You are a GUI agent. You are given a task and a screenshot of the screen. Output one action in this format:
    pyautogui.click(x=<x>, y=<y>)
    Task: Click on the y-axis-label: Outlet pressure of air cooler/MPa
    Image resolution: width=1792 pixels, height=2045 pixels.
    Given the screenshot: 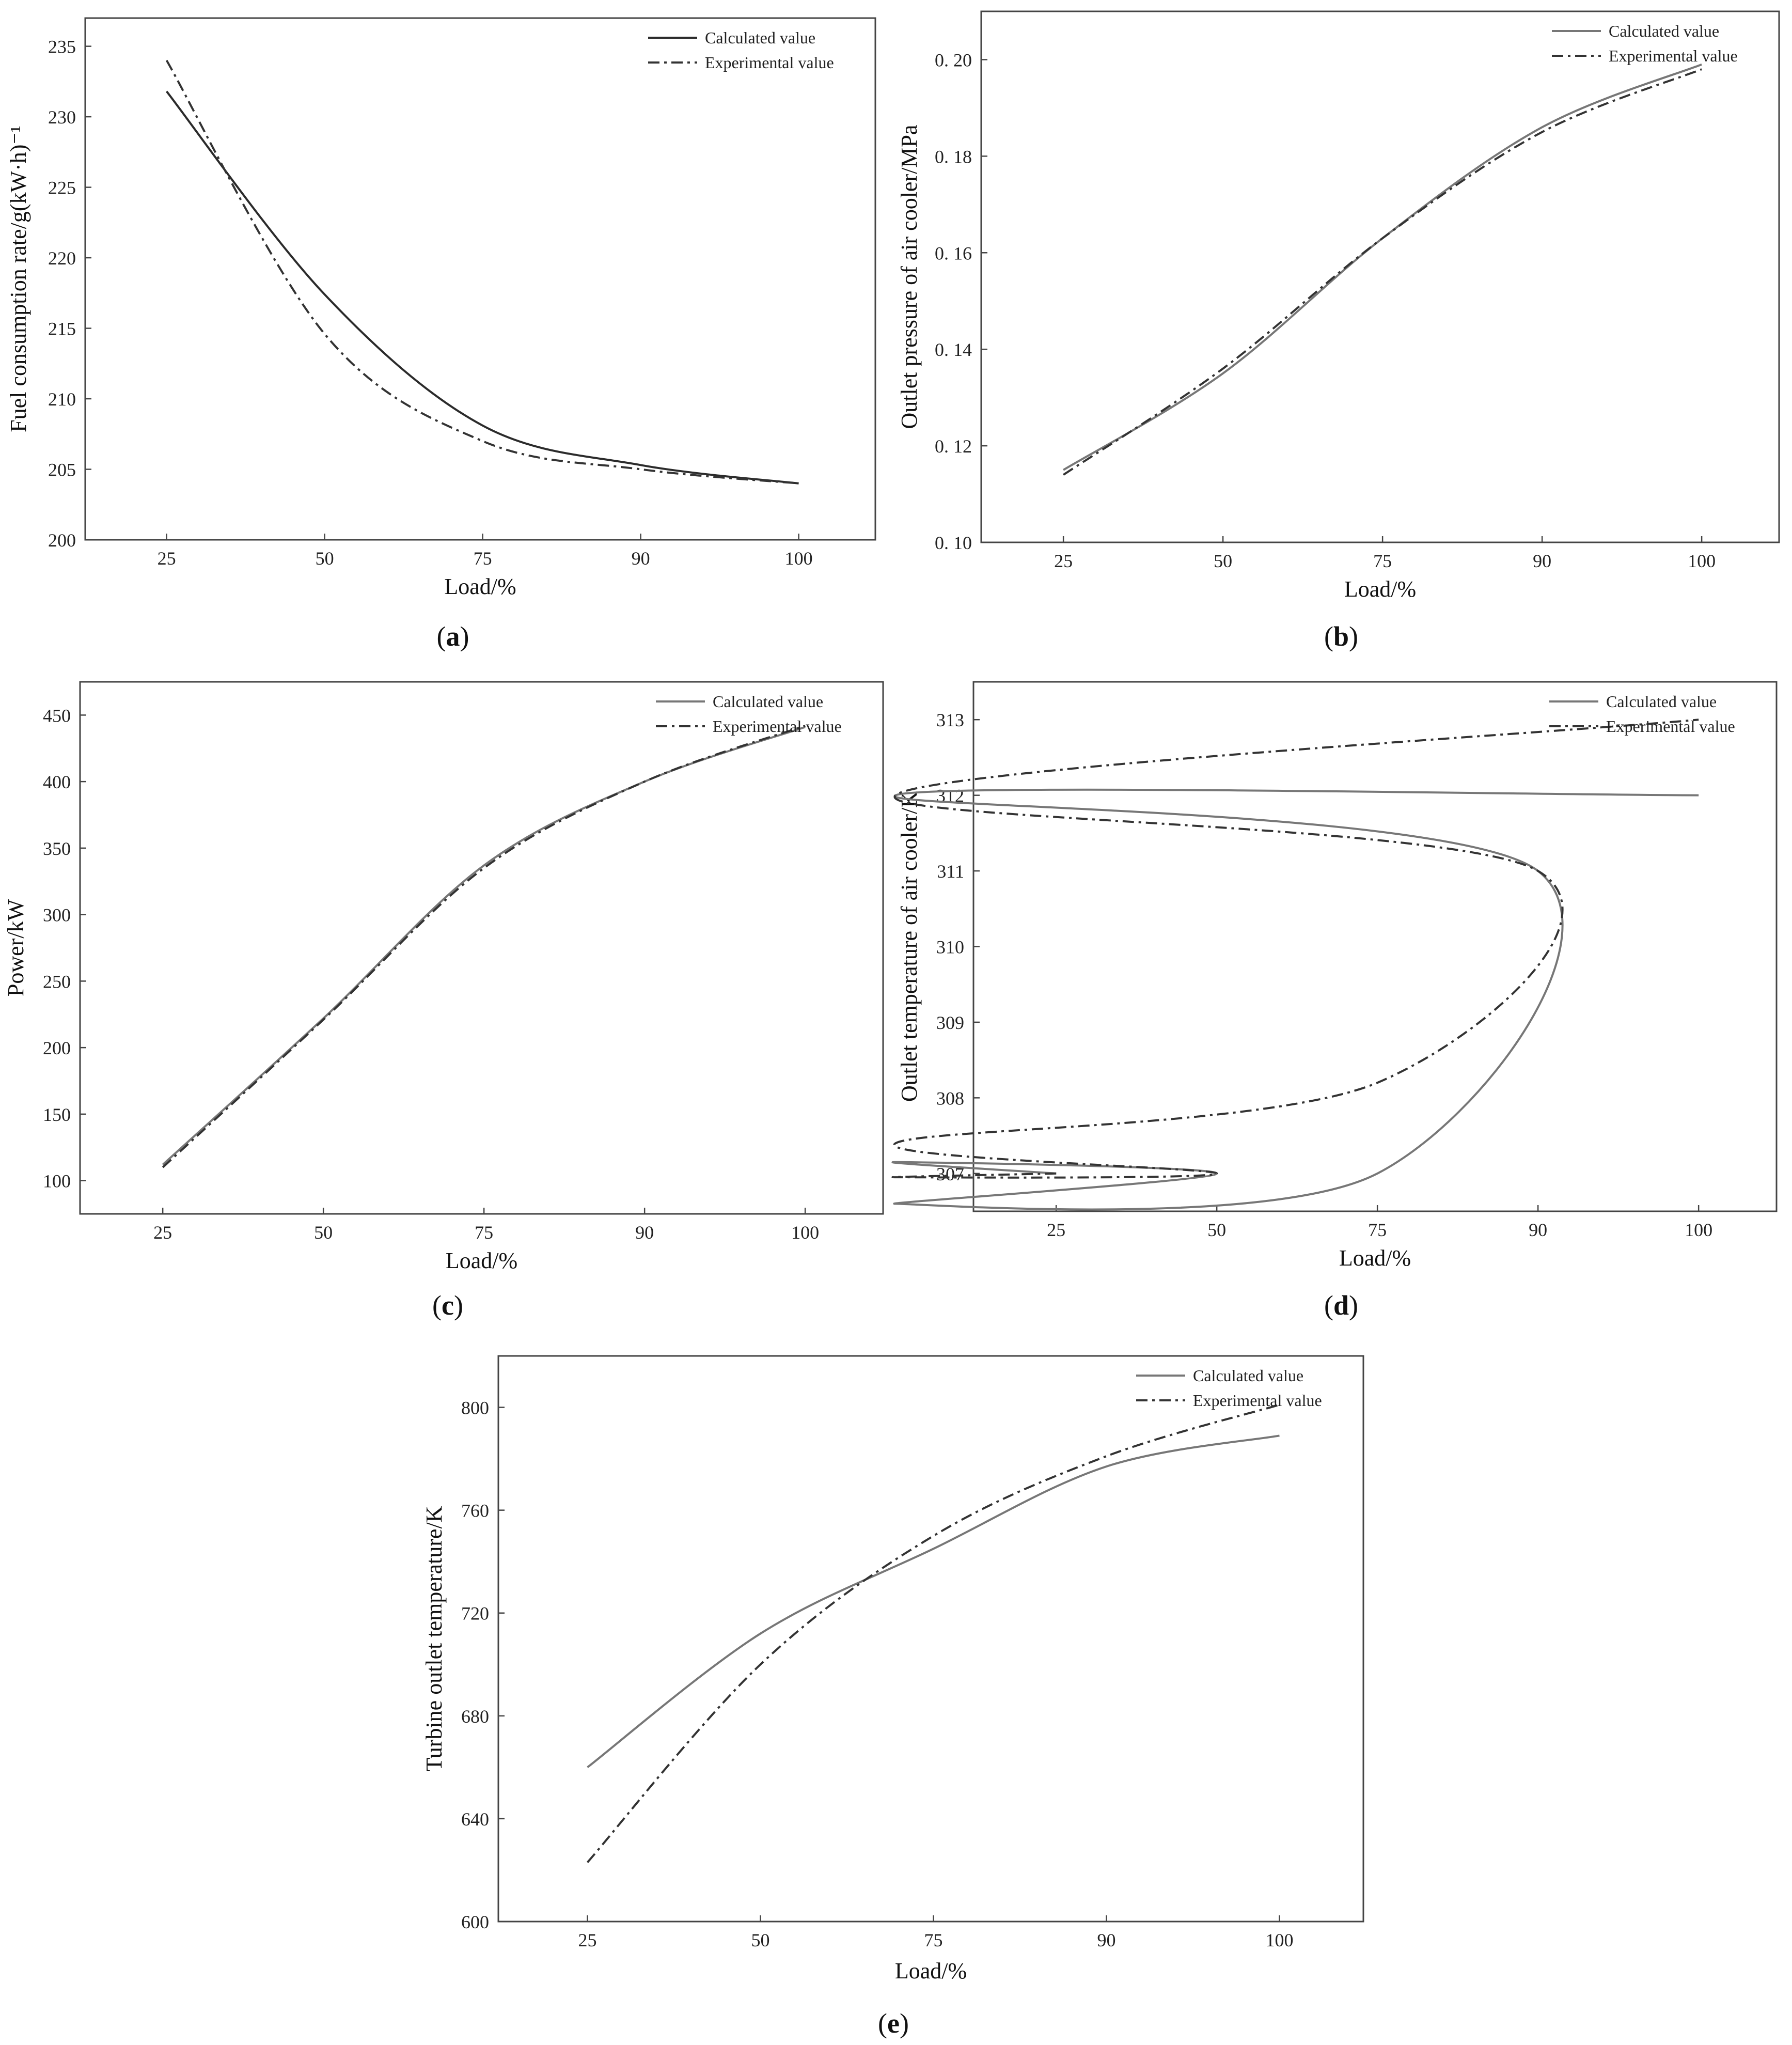 What is the action you would take?
    pyautogui.click(x=909, y=277)
    